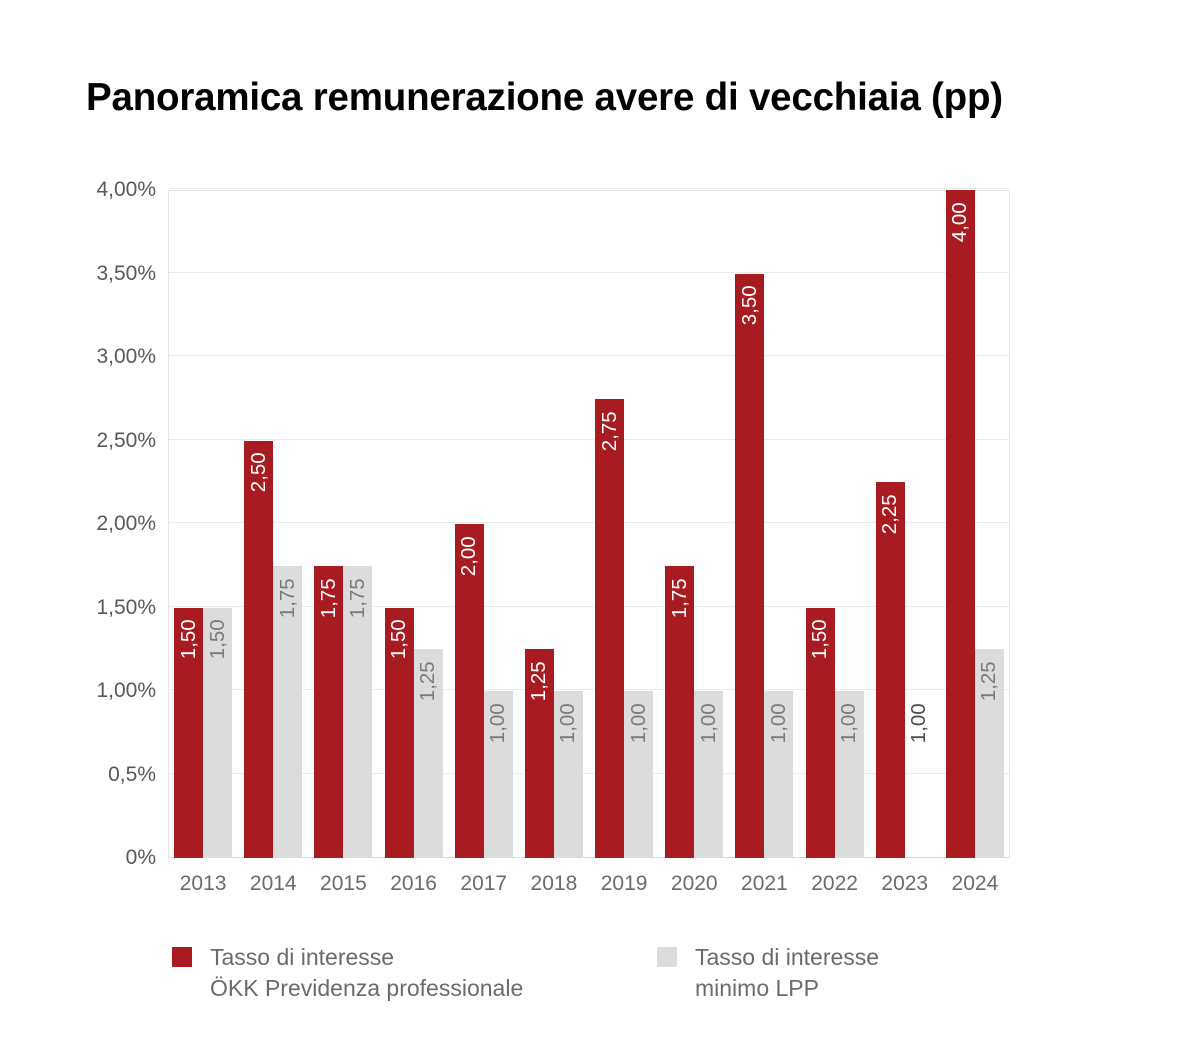  I want to click on y-axis-tick-label: 3,00%, so click(126, 356).